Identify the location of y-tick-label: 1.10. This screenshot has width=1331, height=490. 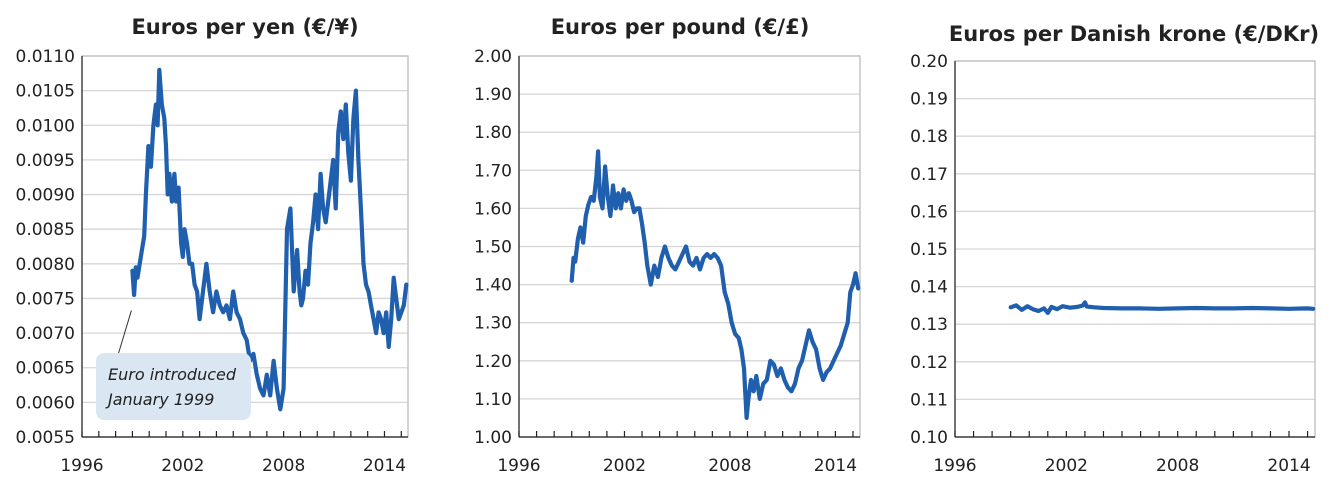
(493, 400).